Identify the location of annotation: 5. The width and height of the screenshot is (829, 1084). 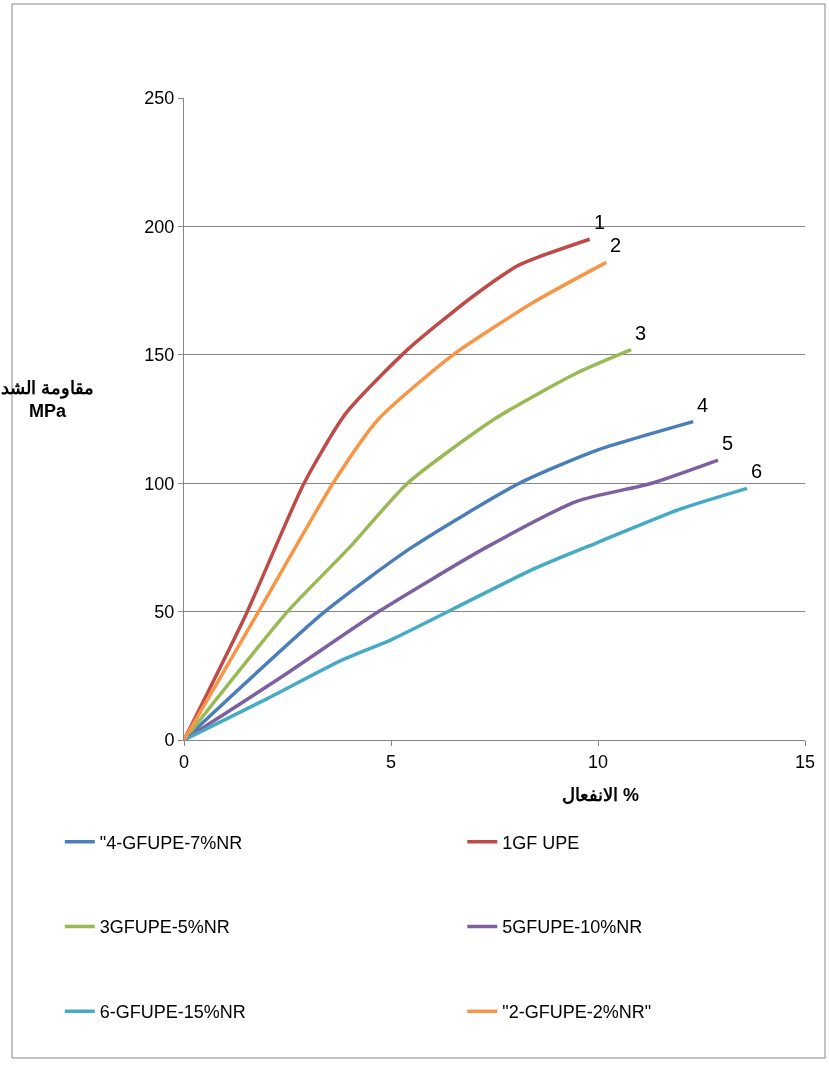
(728, 443).